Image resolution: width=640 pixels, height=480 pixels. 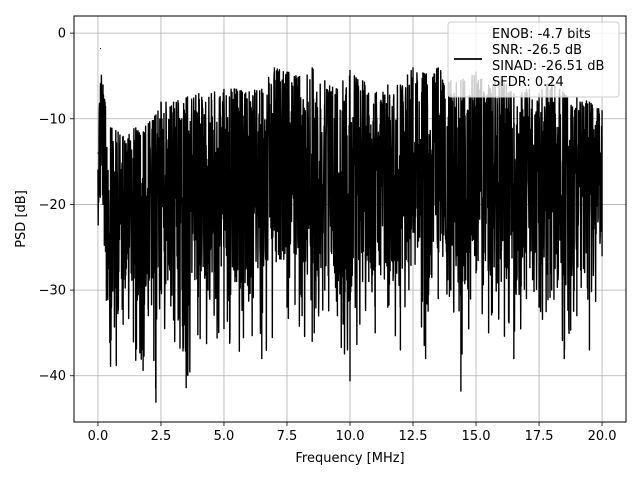 I want to click on legend-entry-snr: SNR: -26.5 dB, so click(x=537, y=50).